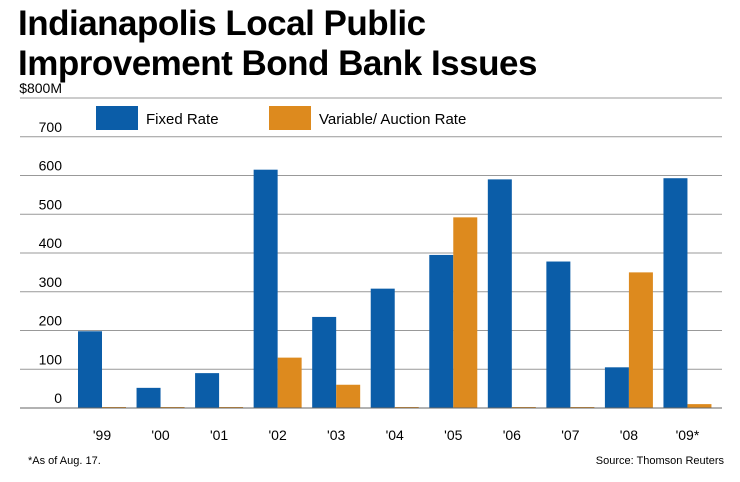 This screenshot has width=740, height=482. I want to click on x-tick-label: '04, so click(395, 435).